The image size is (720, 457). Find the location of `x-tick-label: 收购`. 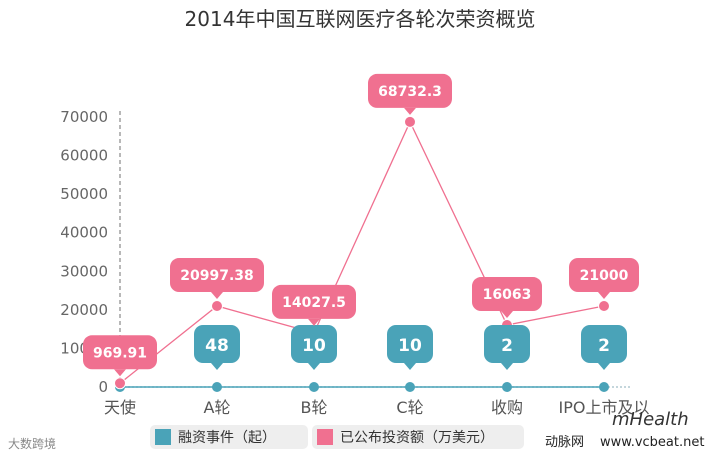

x-tick-label: 收购 is located at coordinates (507, 407).